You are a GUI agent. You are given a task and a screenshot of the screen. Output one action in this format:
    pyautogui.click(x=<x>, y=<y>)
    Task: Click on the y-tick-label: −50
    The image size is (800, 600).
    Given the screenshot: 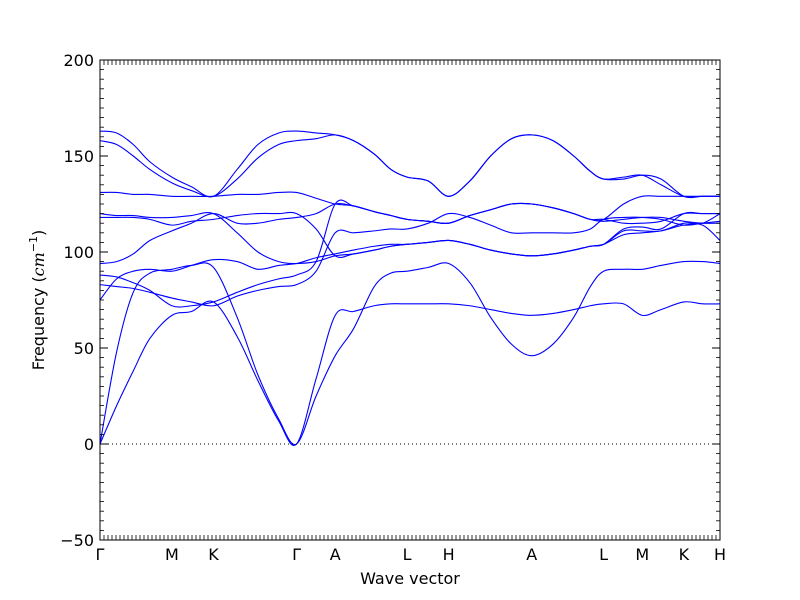 What is the action you would take?
    pyautogui.click(x=77, y=540)
    